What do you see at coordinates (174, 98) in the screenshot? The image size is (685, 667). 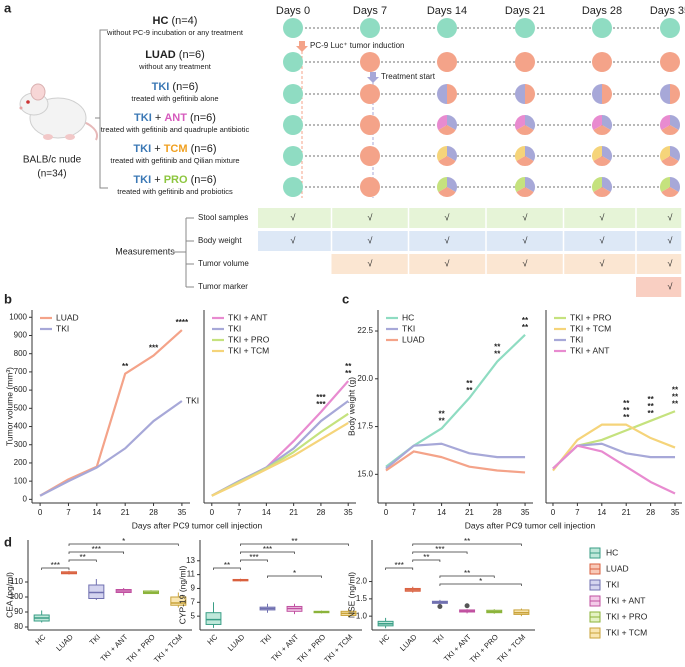 I see `group-desc: treated with gefitinib alone` at bounding box center [174, 98].